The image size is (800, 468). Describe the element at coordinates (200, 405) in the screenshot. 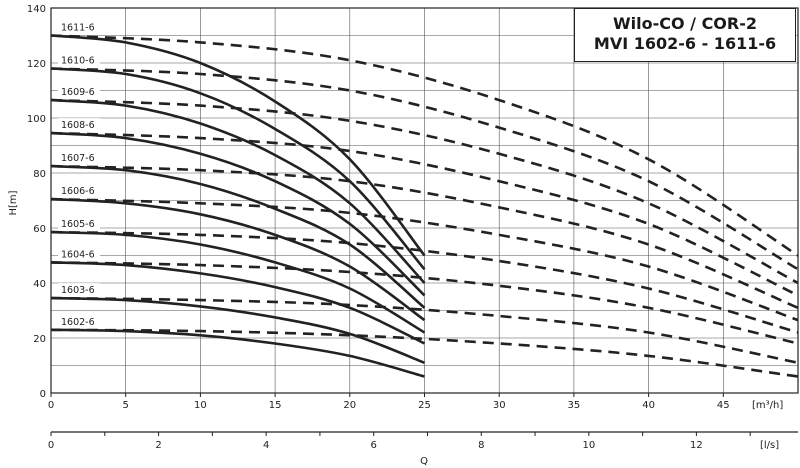

I see `x-tick-label-m3h: 10` at that location.